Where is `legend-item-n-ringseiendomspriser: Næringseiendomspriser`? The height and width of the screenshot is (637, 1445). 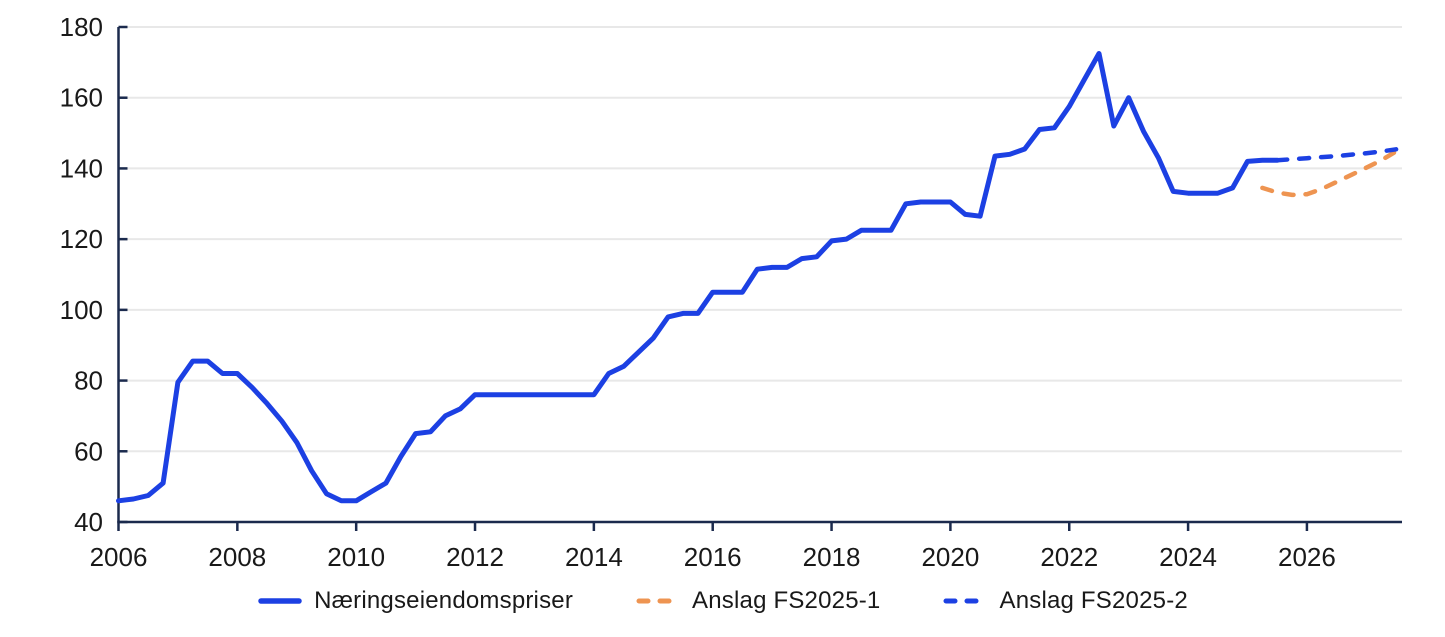 legend-item-n-ringseiendomspriser: Næringseiendomspriser is located at coordinates (415, 601).